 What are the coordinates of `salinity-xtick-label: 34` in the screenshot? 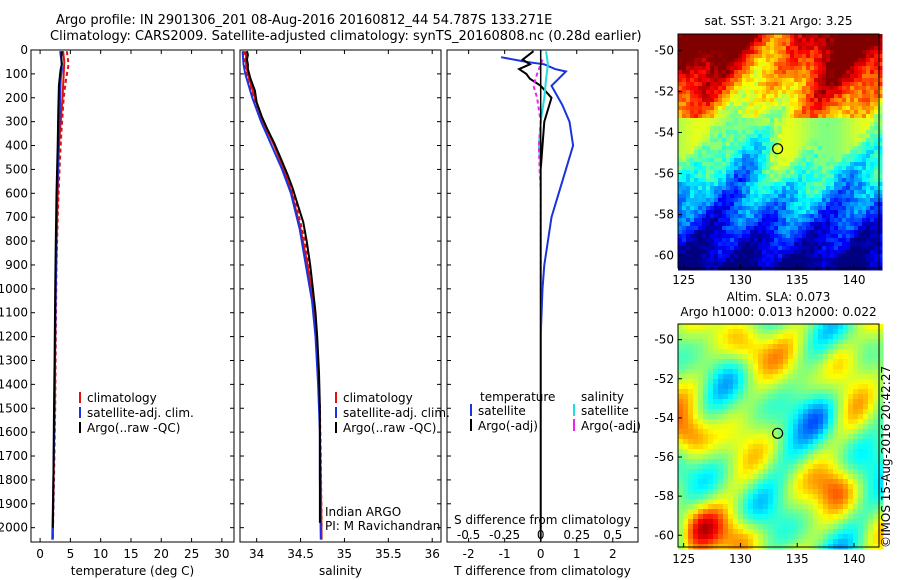 It's located at (256, 554).